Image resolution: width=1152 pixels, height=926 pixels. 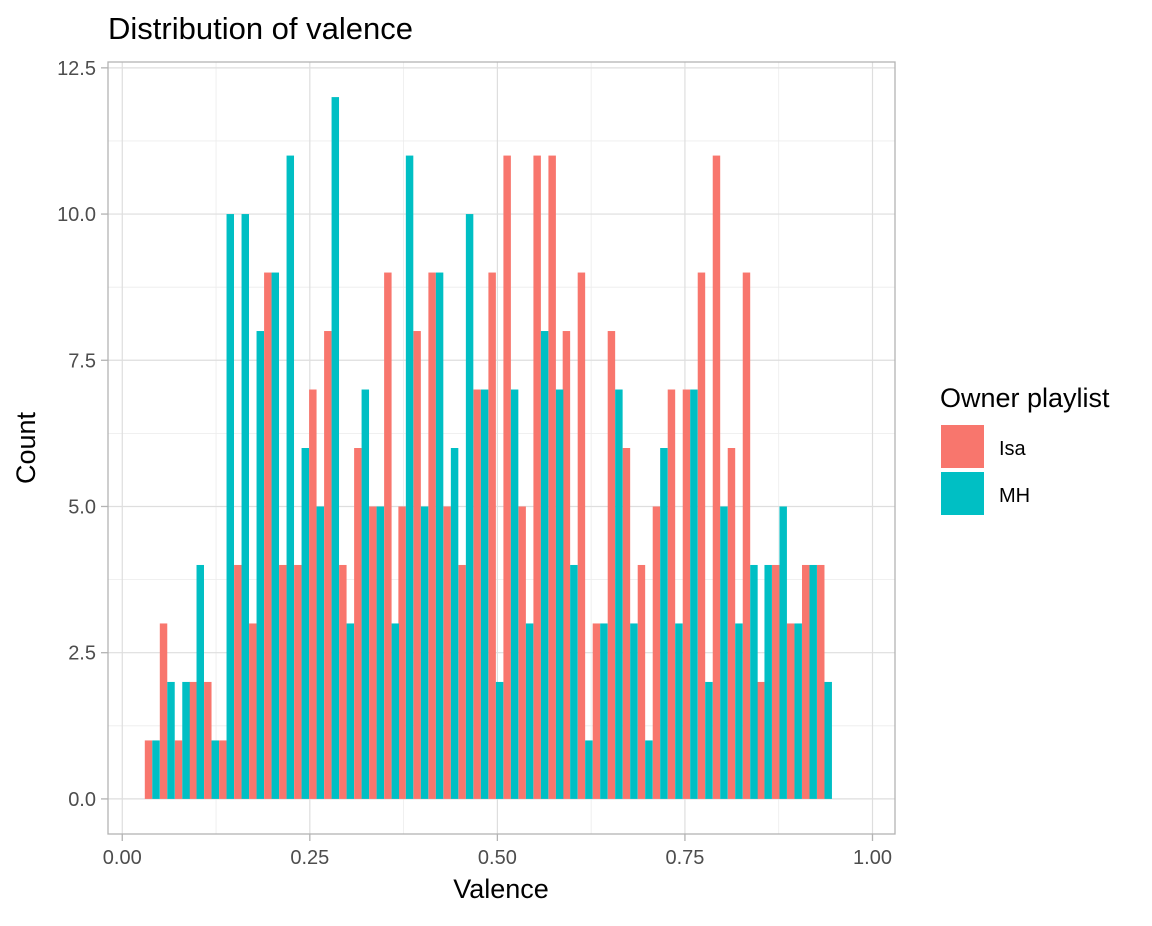 I want to click on x-tick-label: 0.75, so click(x=684, y=858).